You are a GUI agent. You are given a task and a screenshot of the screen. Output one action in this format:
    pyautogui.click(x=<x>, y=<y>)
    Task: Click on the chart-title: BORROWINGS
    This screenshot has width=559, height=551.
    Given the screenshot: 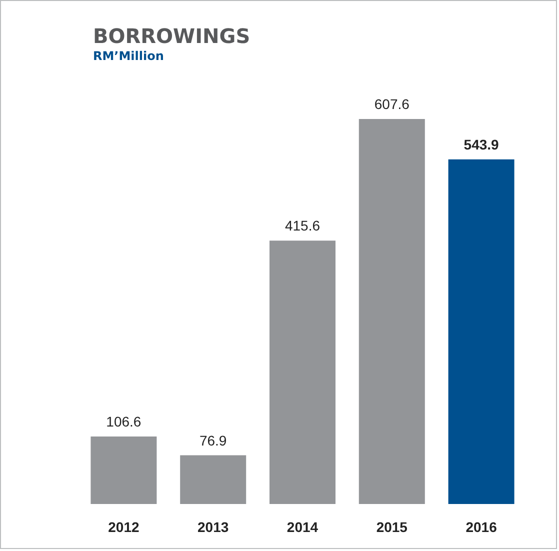 What is the action you would take?
    pyautogui.click(x=171, y=36)
    